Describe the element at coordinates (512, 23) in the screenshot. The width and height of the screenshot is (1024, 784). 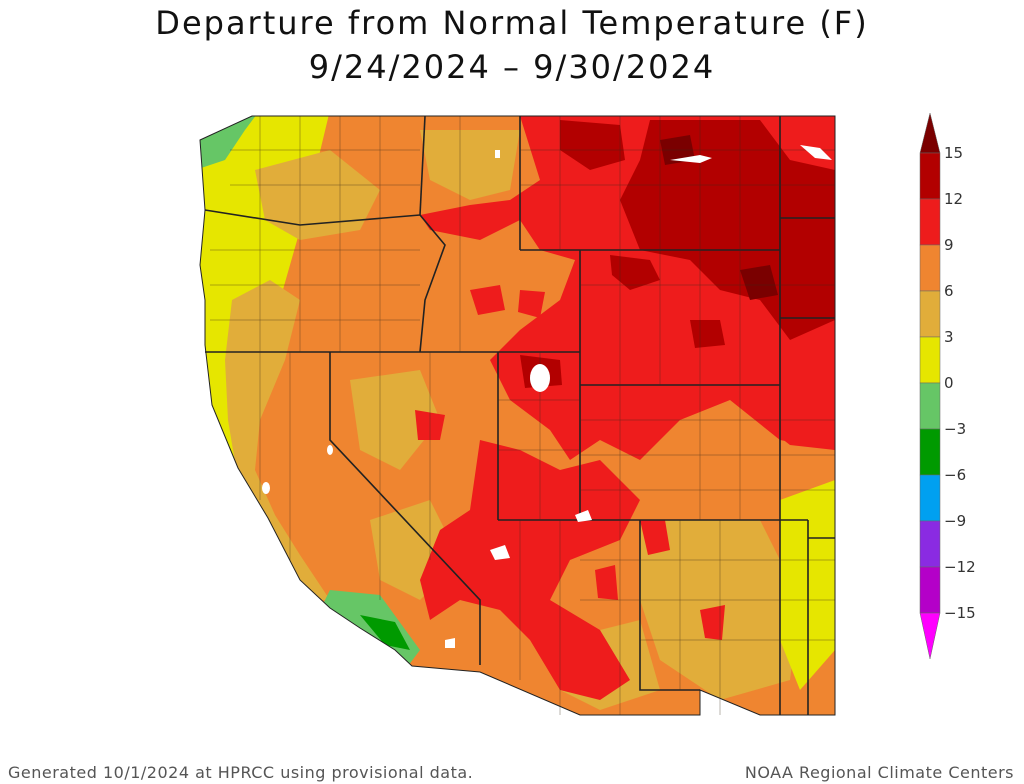
I see `map-title: Departure from Normal Temperature (F)` at that location.